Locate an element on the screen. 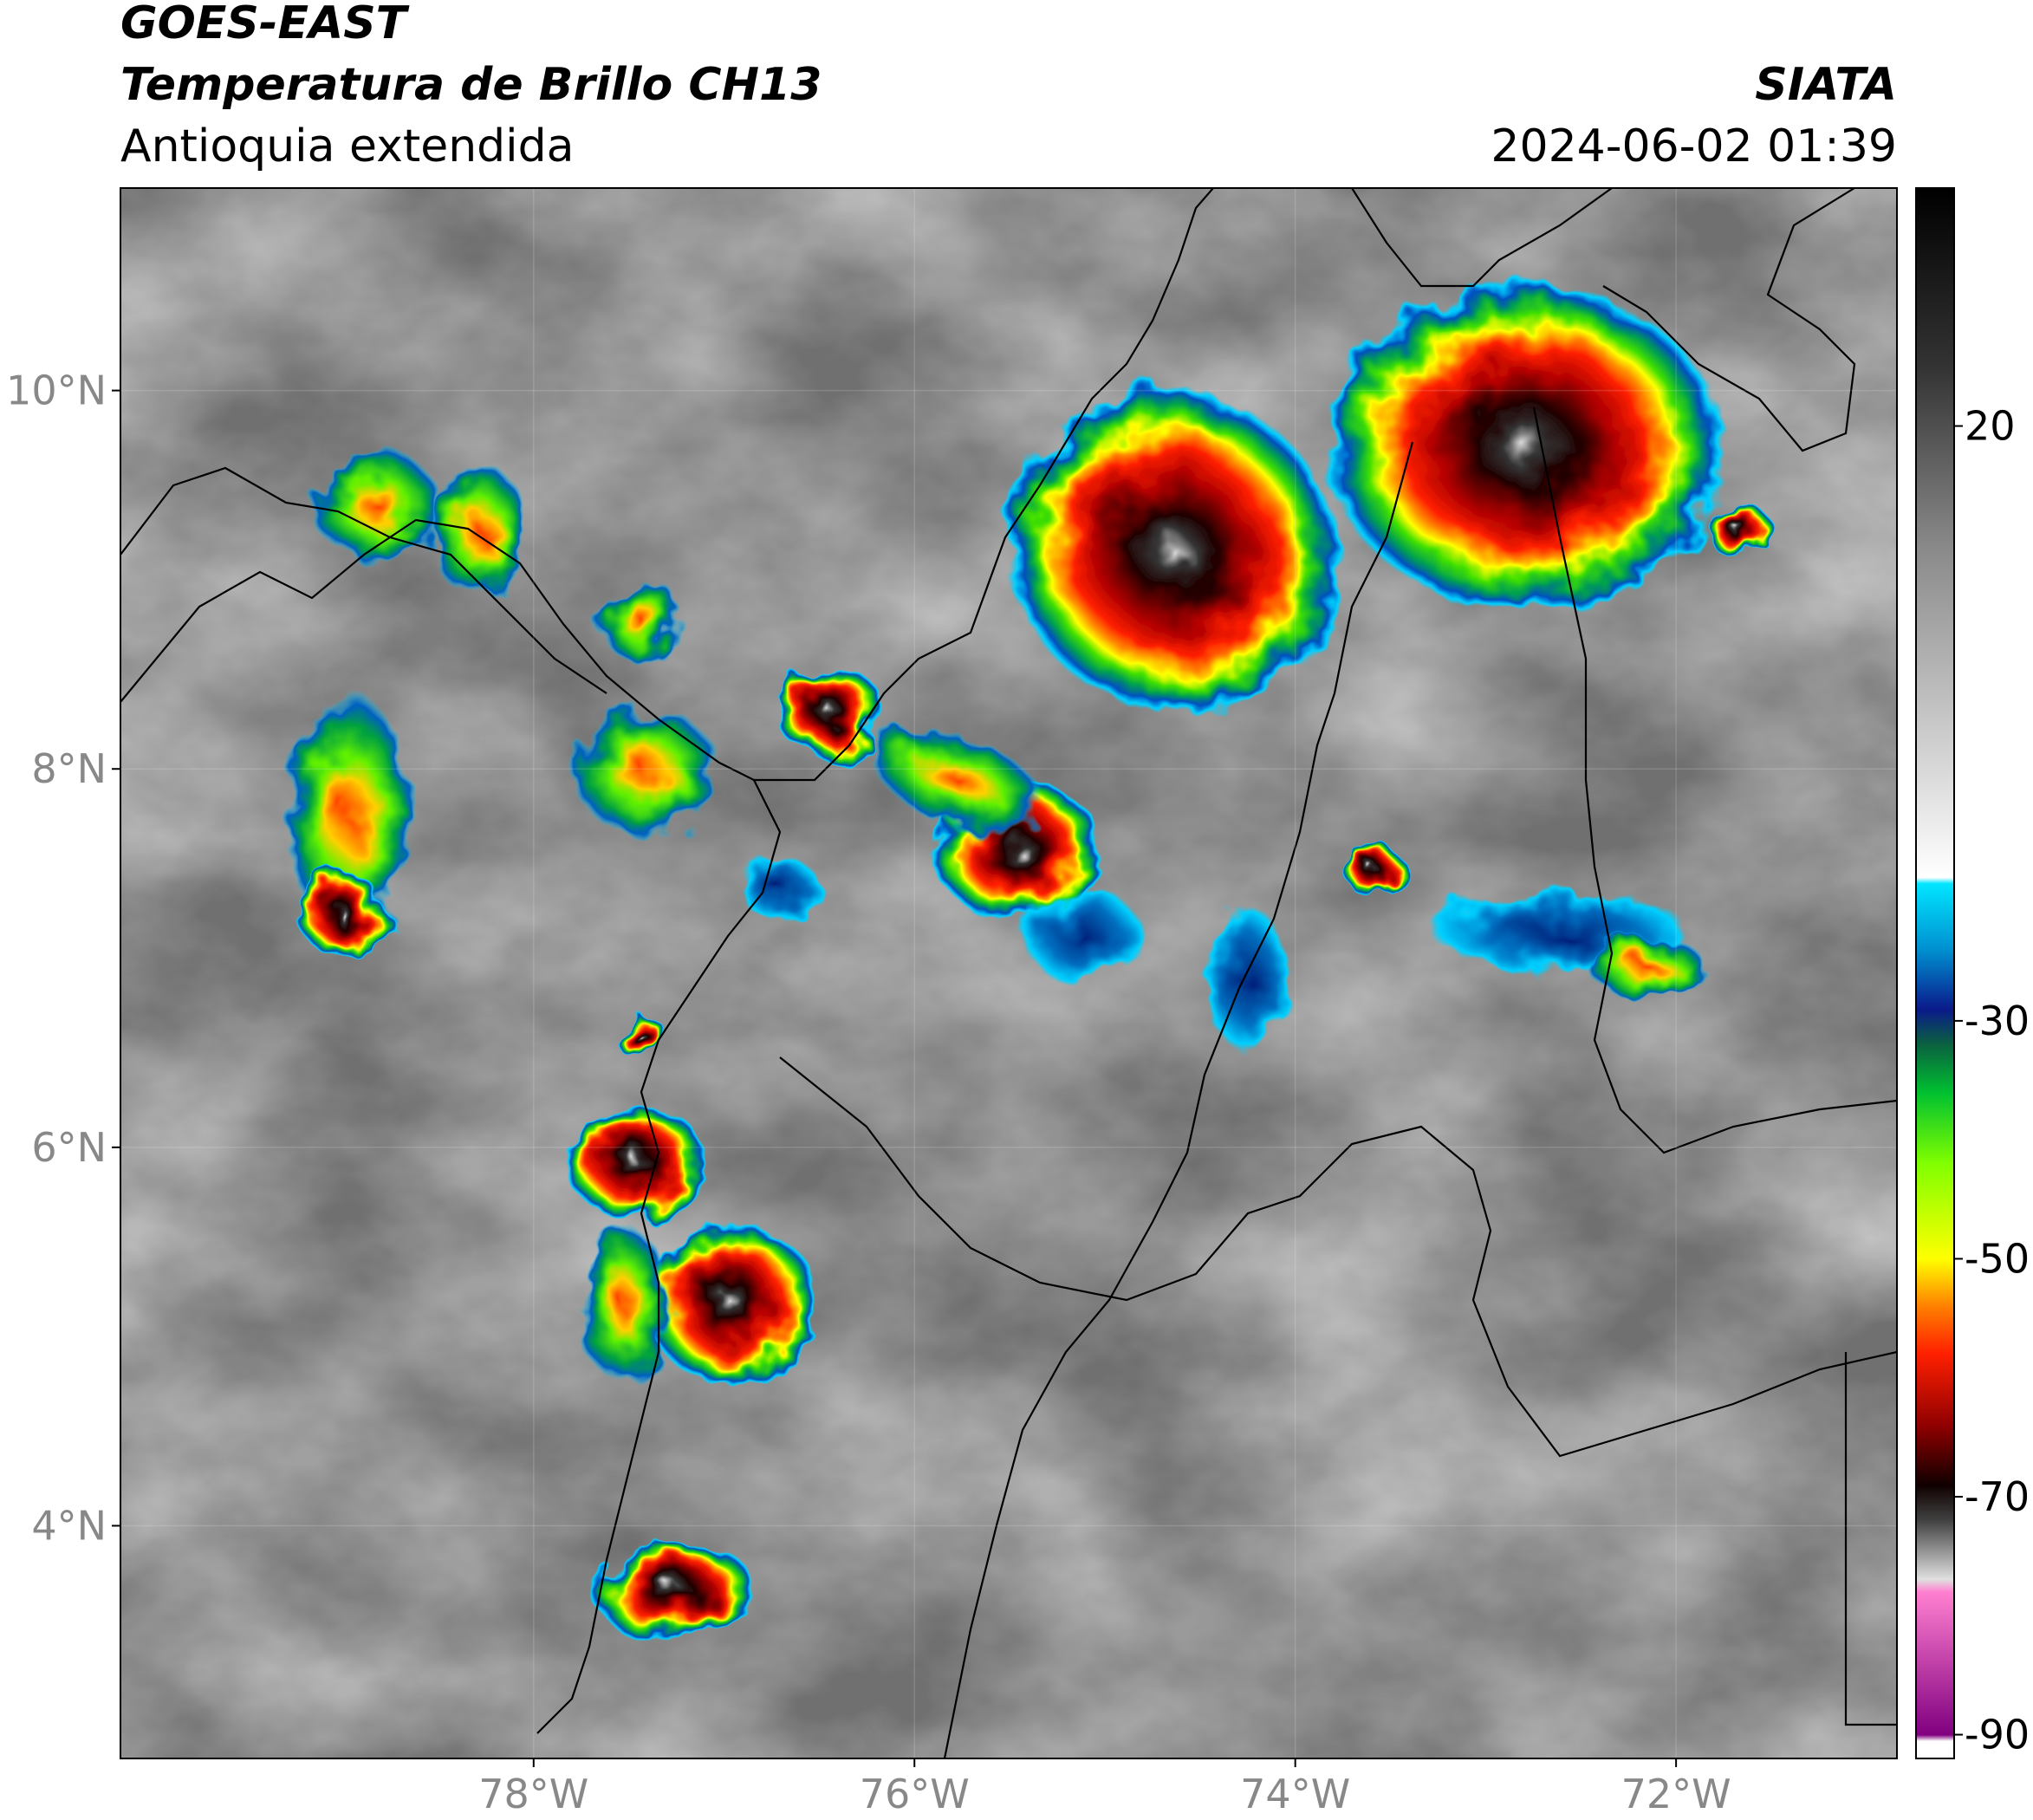  datetime: 2024-06-02 01:39 is located at coordinates (1694, 146).